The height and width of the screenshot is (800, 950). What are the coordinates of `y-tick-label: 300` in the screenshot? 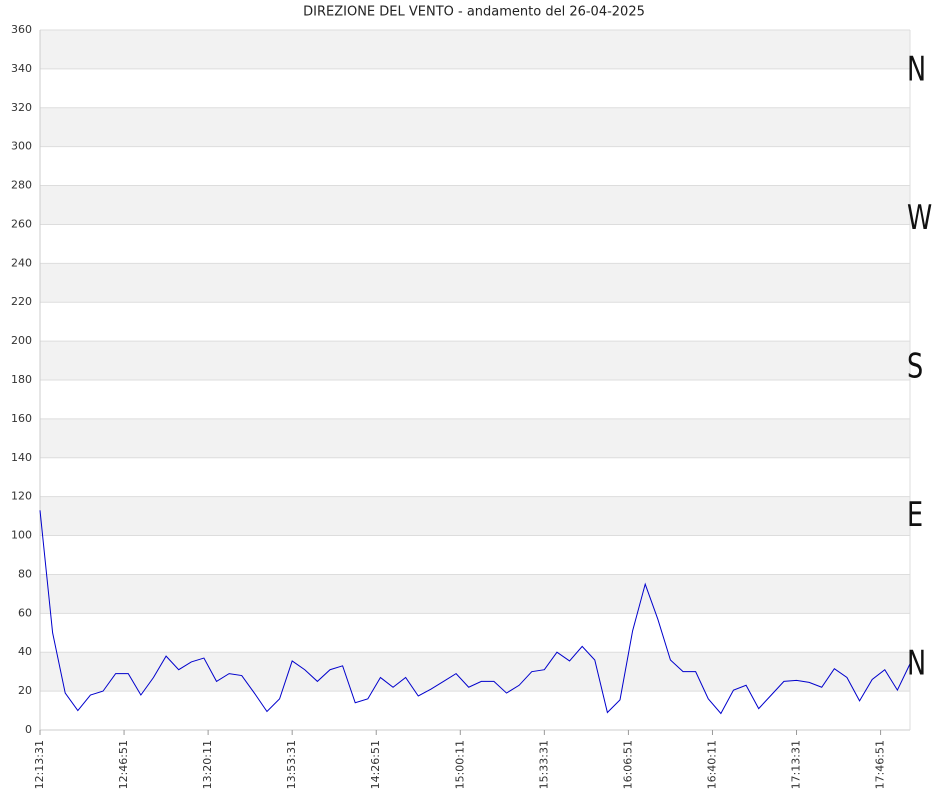 It's located at (21, 146).